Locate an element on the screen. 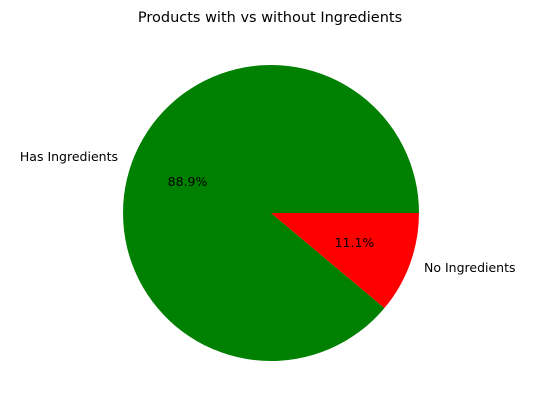 This screenshot has height=409, width=535. chart-title: Products with vs without Ingredients is located at coordinates (270, 18).